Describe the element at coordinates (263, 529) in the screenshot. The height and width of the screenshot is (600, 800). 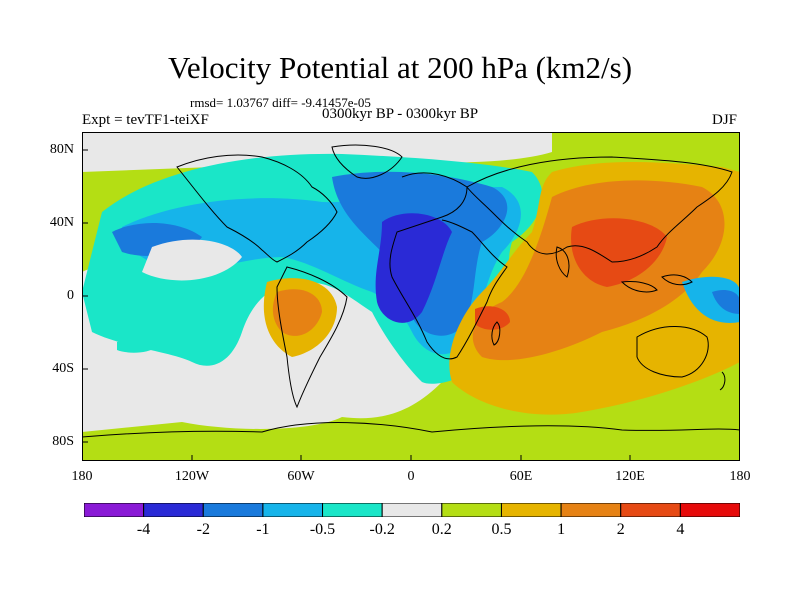
I see `colorbar-label: -1` at that location.